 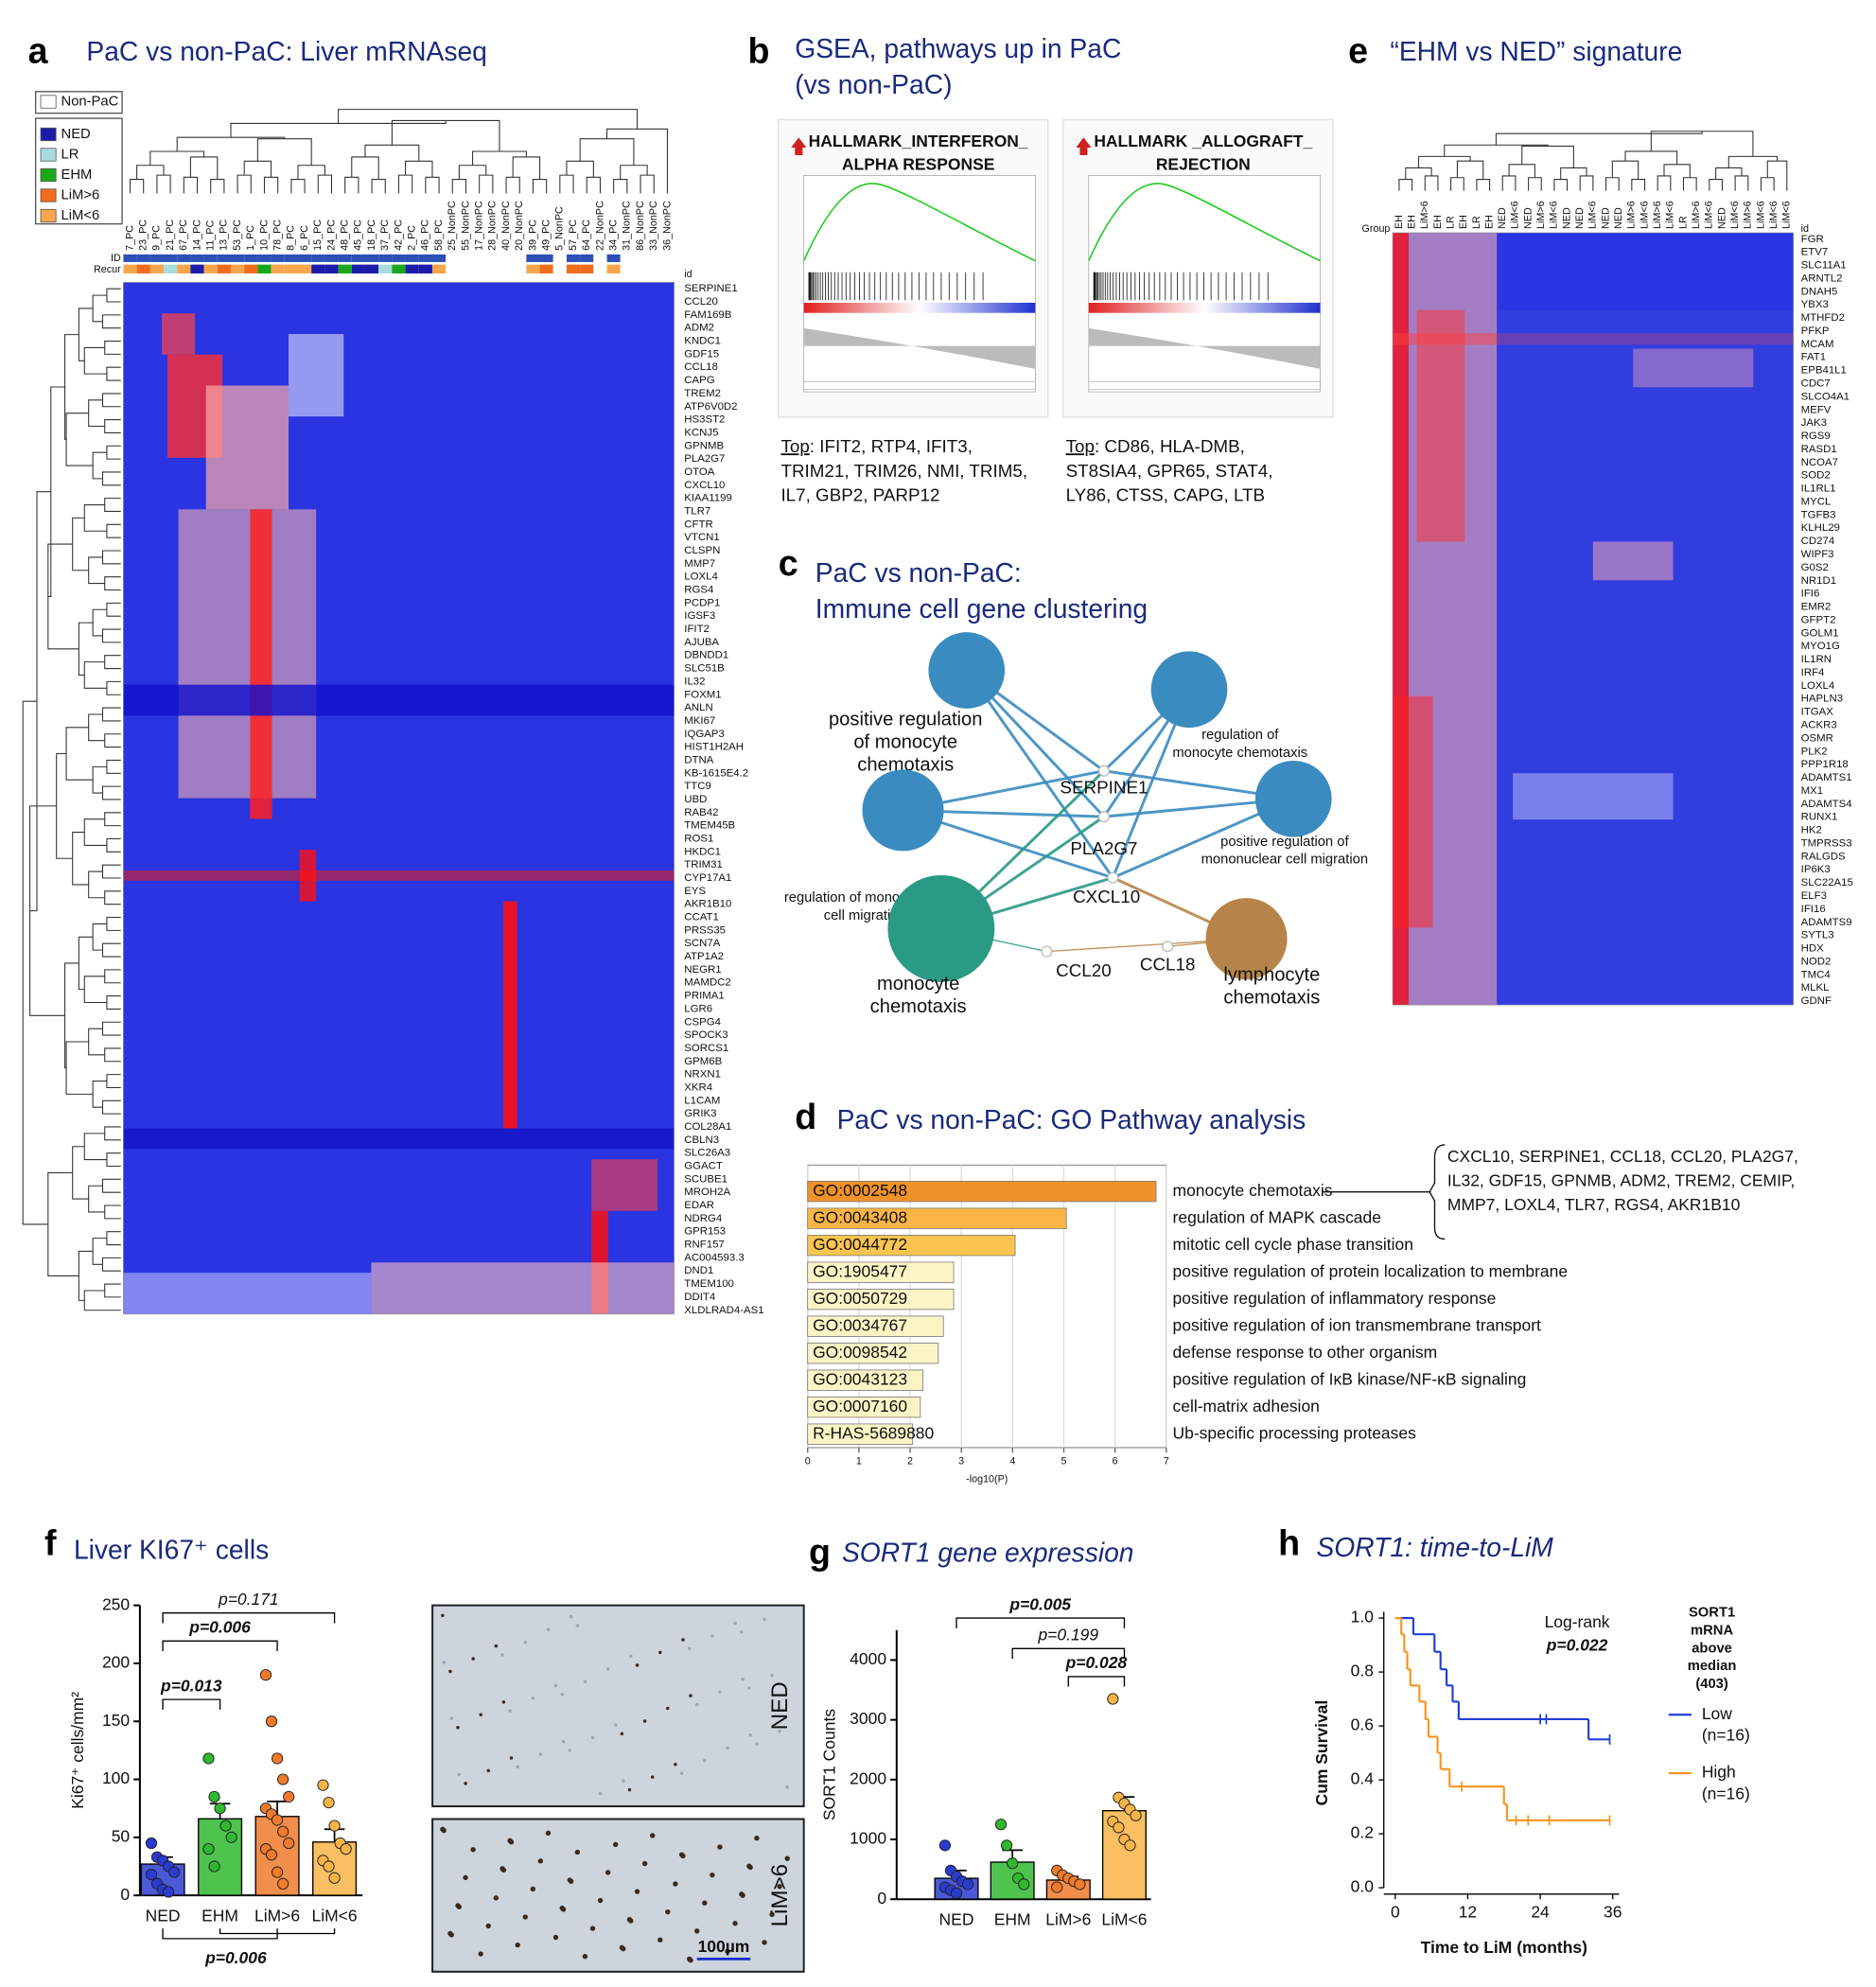 I want to click on y-tick-label: 0.8, so click(x=1362, y=1671).